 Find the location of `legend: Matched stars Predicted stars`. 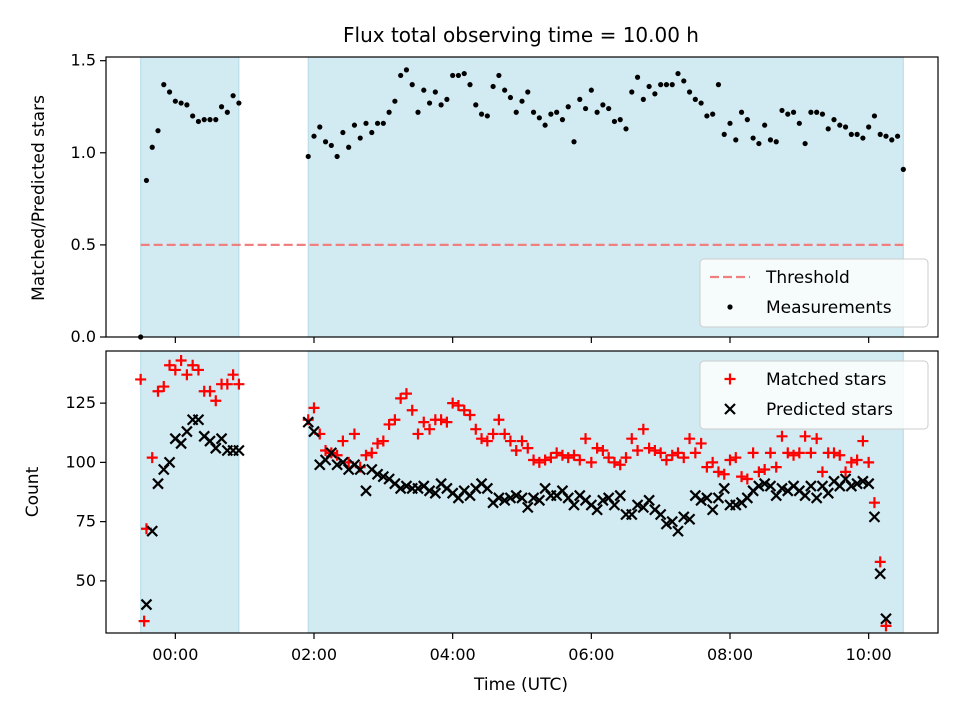

legend: Matched stars Predicted stars is located at coordinates (814, 395).